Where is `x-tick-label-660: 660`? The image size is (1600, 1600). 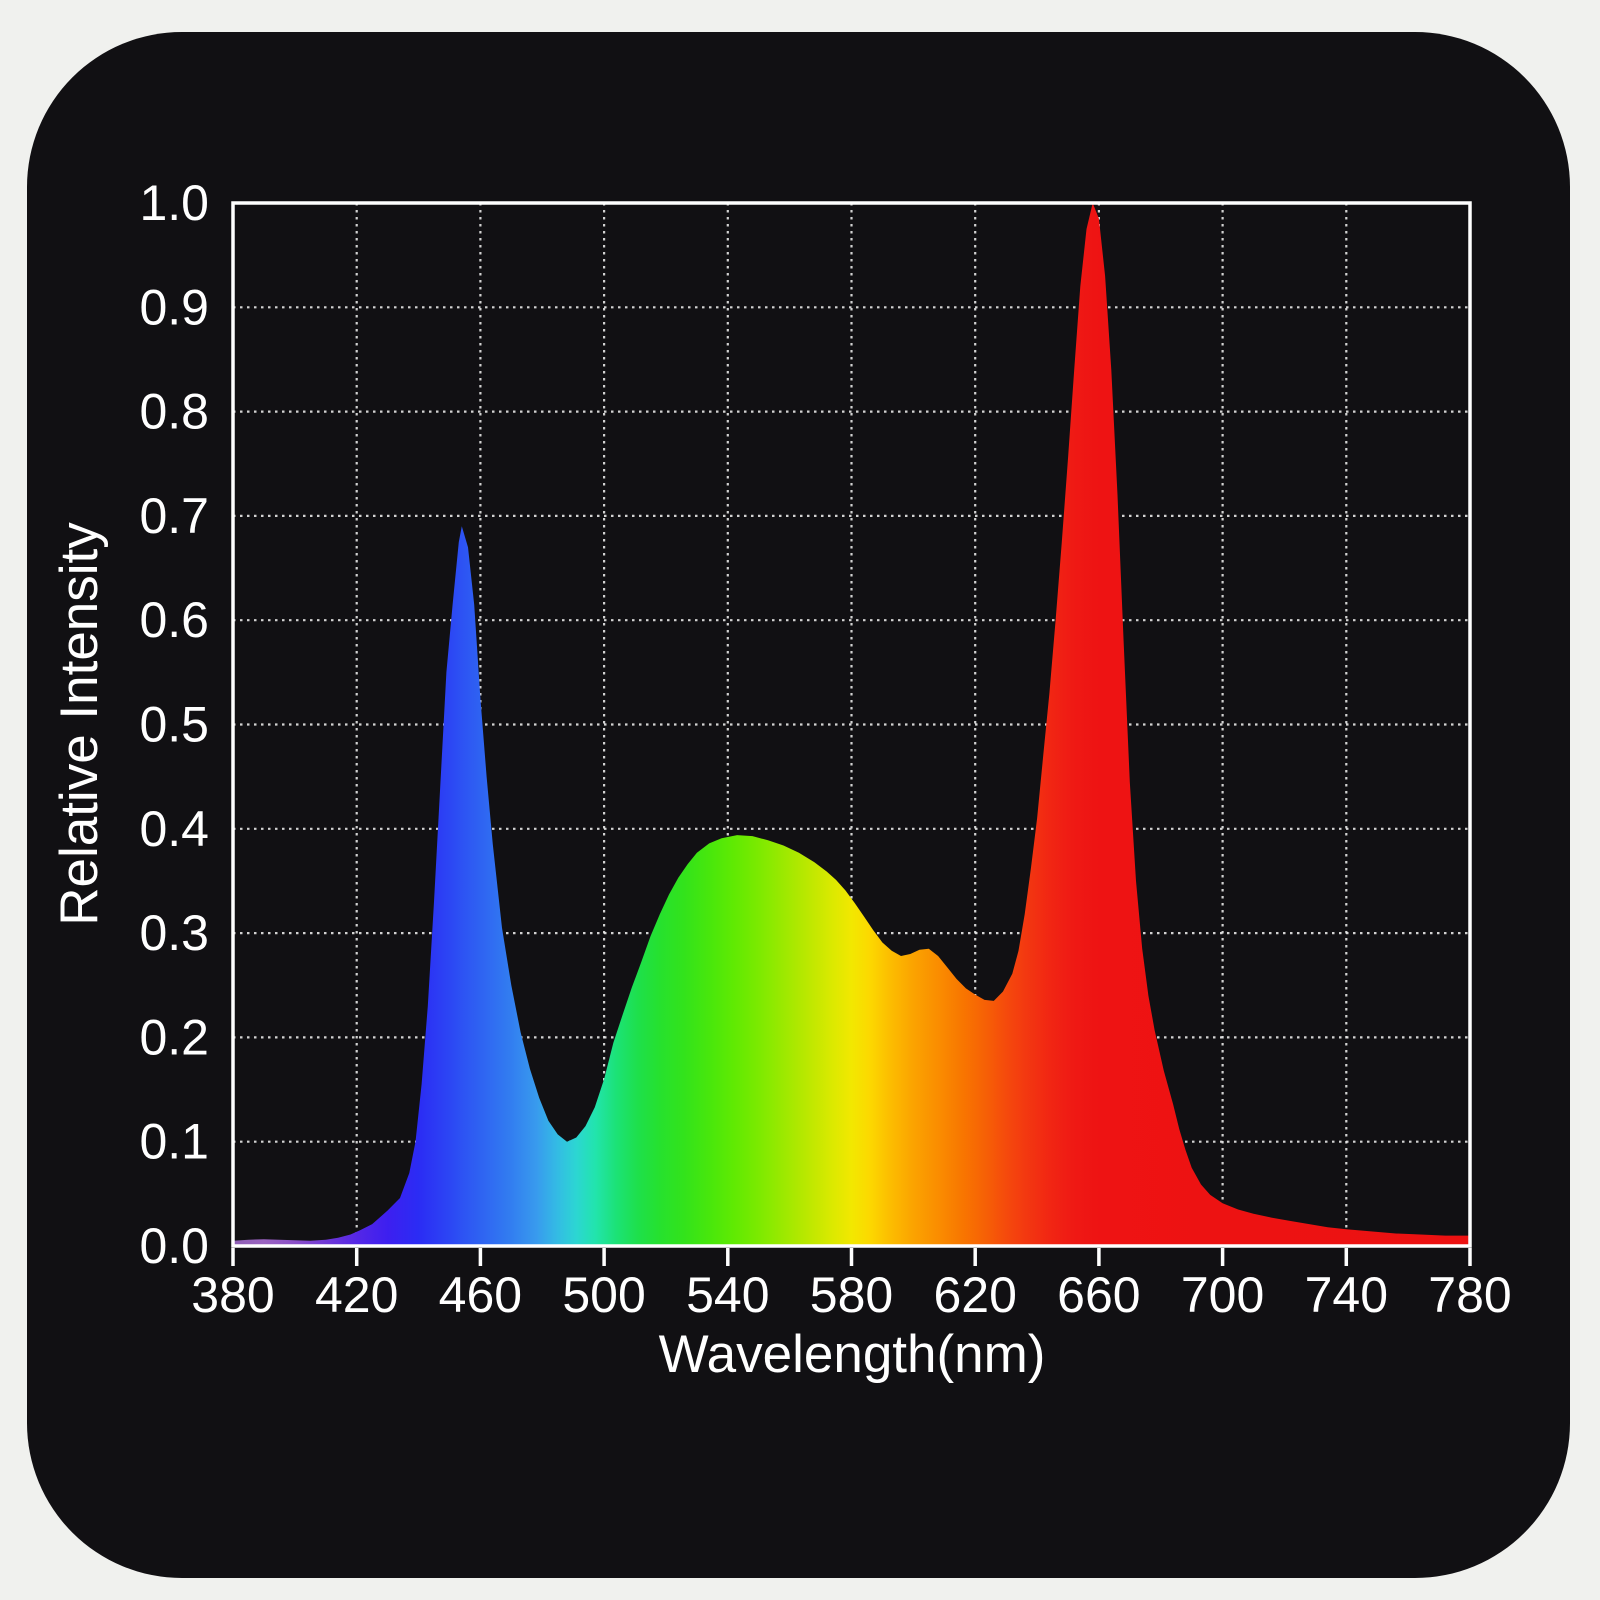 x-tick-label-660: 660 is located at coordinates (1098, 1295).